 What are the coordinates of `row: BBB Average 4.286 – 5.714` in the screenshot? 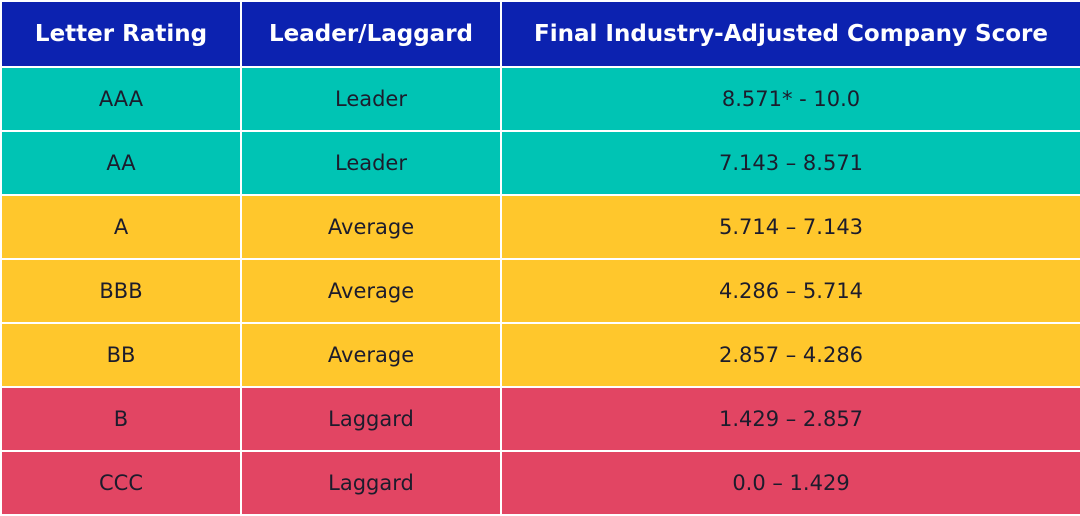 It's located at (540, 291).